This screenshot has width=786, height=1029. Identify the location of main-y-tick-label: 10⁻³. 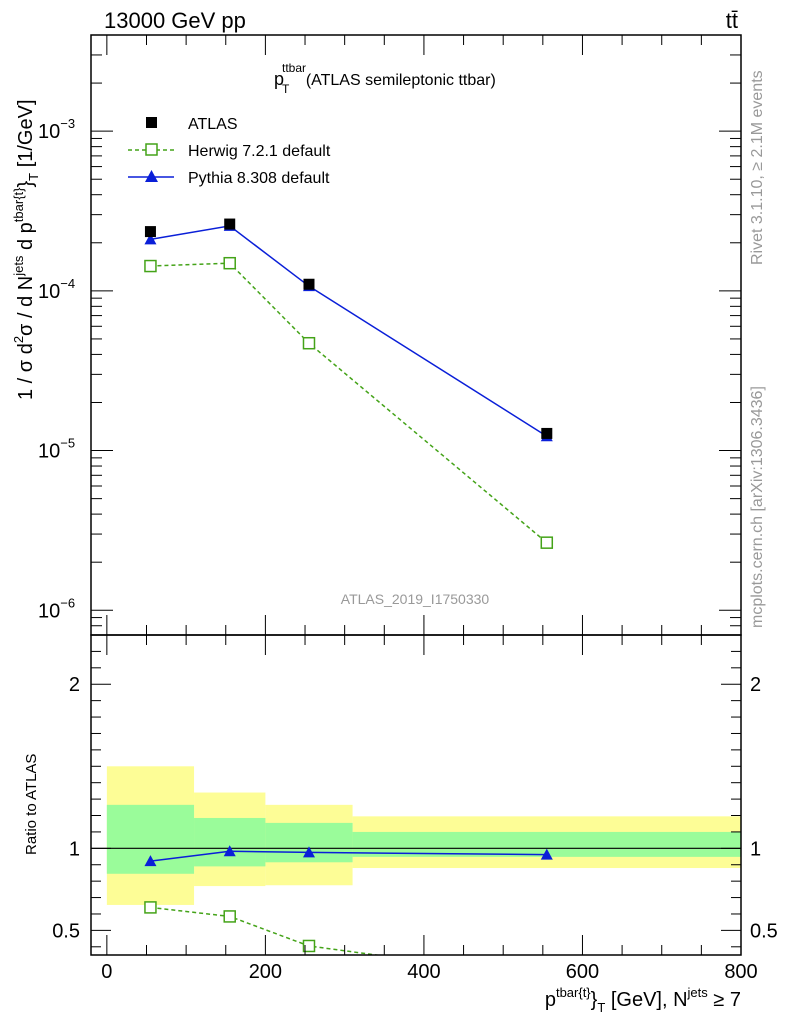
(56, 129).